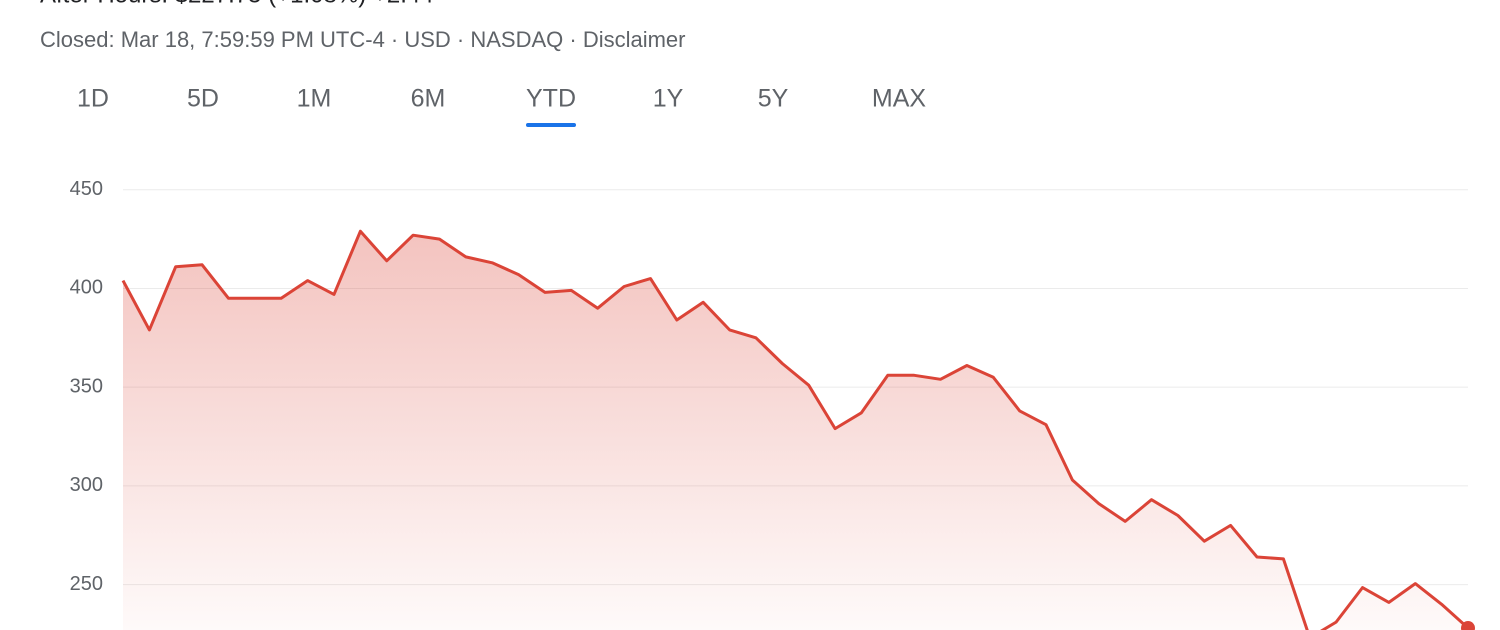  Describe the element at coordinates (314, 99) in the screenshot. I see `range-tab: 1M` at that location.